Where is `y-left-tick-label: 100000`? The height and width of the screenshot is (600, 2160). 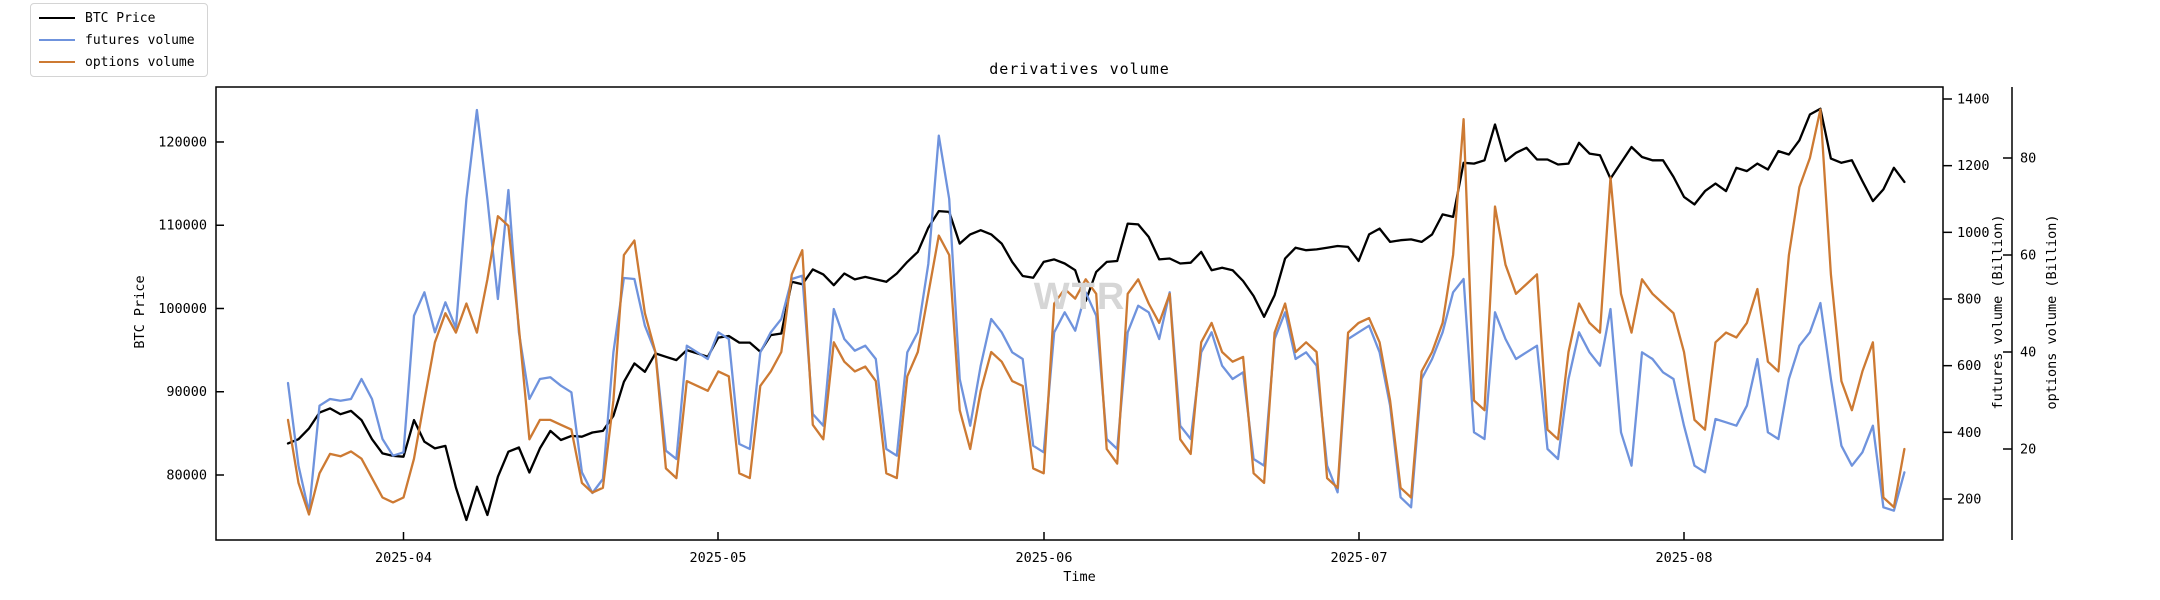 y-left-tick-label: 100000 is located at coordinates (182, 309).